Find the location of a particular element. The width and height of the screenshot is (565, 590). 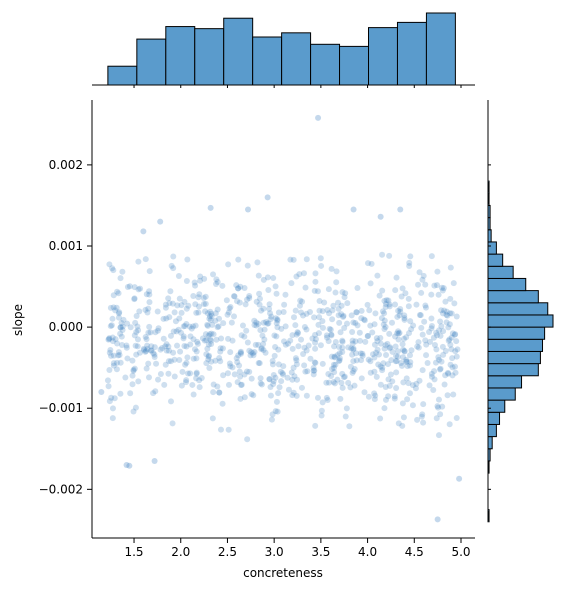

right-hist-bar is located at coordinates (501, 394).